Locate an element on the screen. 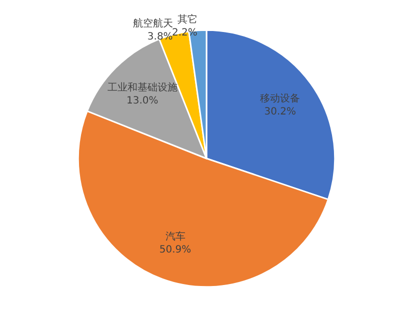 This screenshot has height=317, width=413. slice-label: 其它 is located at coordinates (187, 19).